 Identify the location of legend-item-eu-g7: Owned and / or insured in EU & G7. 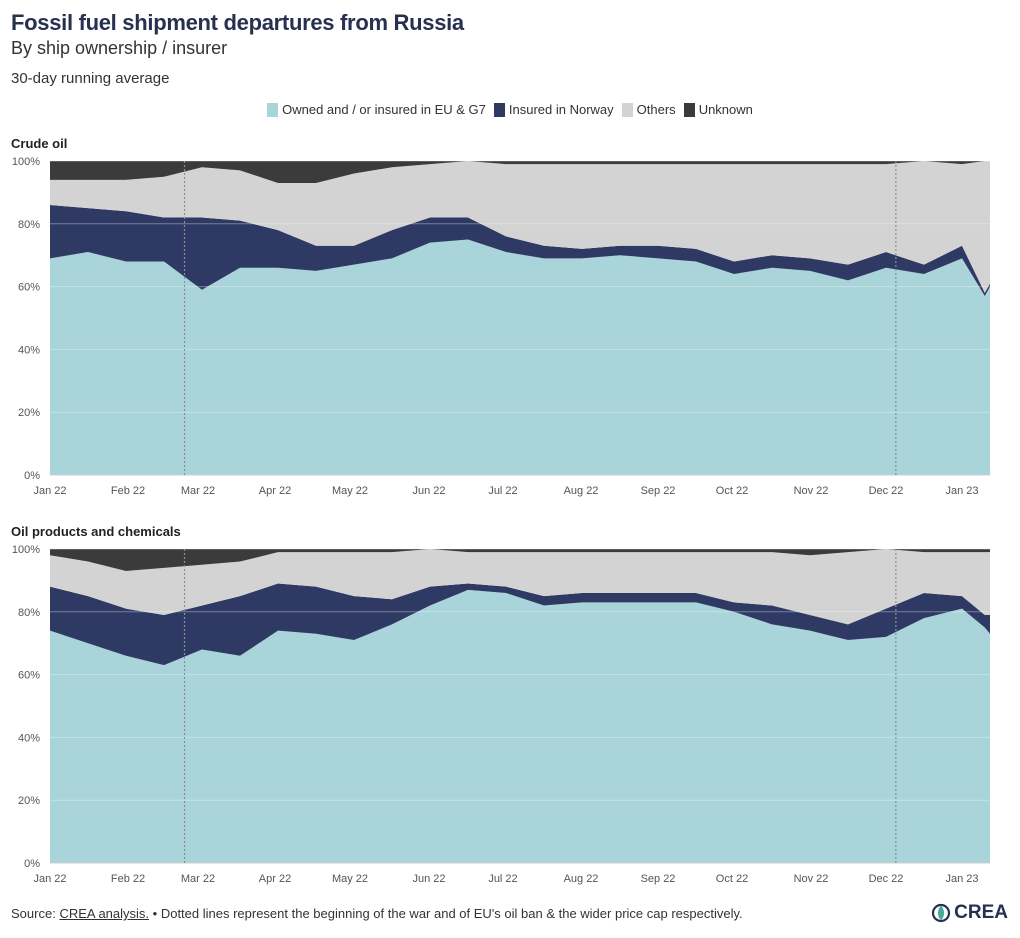
(376, 109).